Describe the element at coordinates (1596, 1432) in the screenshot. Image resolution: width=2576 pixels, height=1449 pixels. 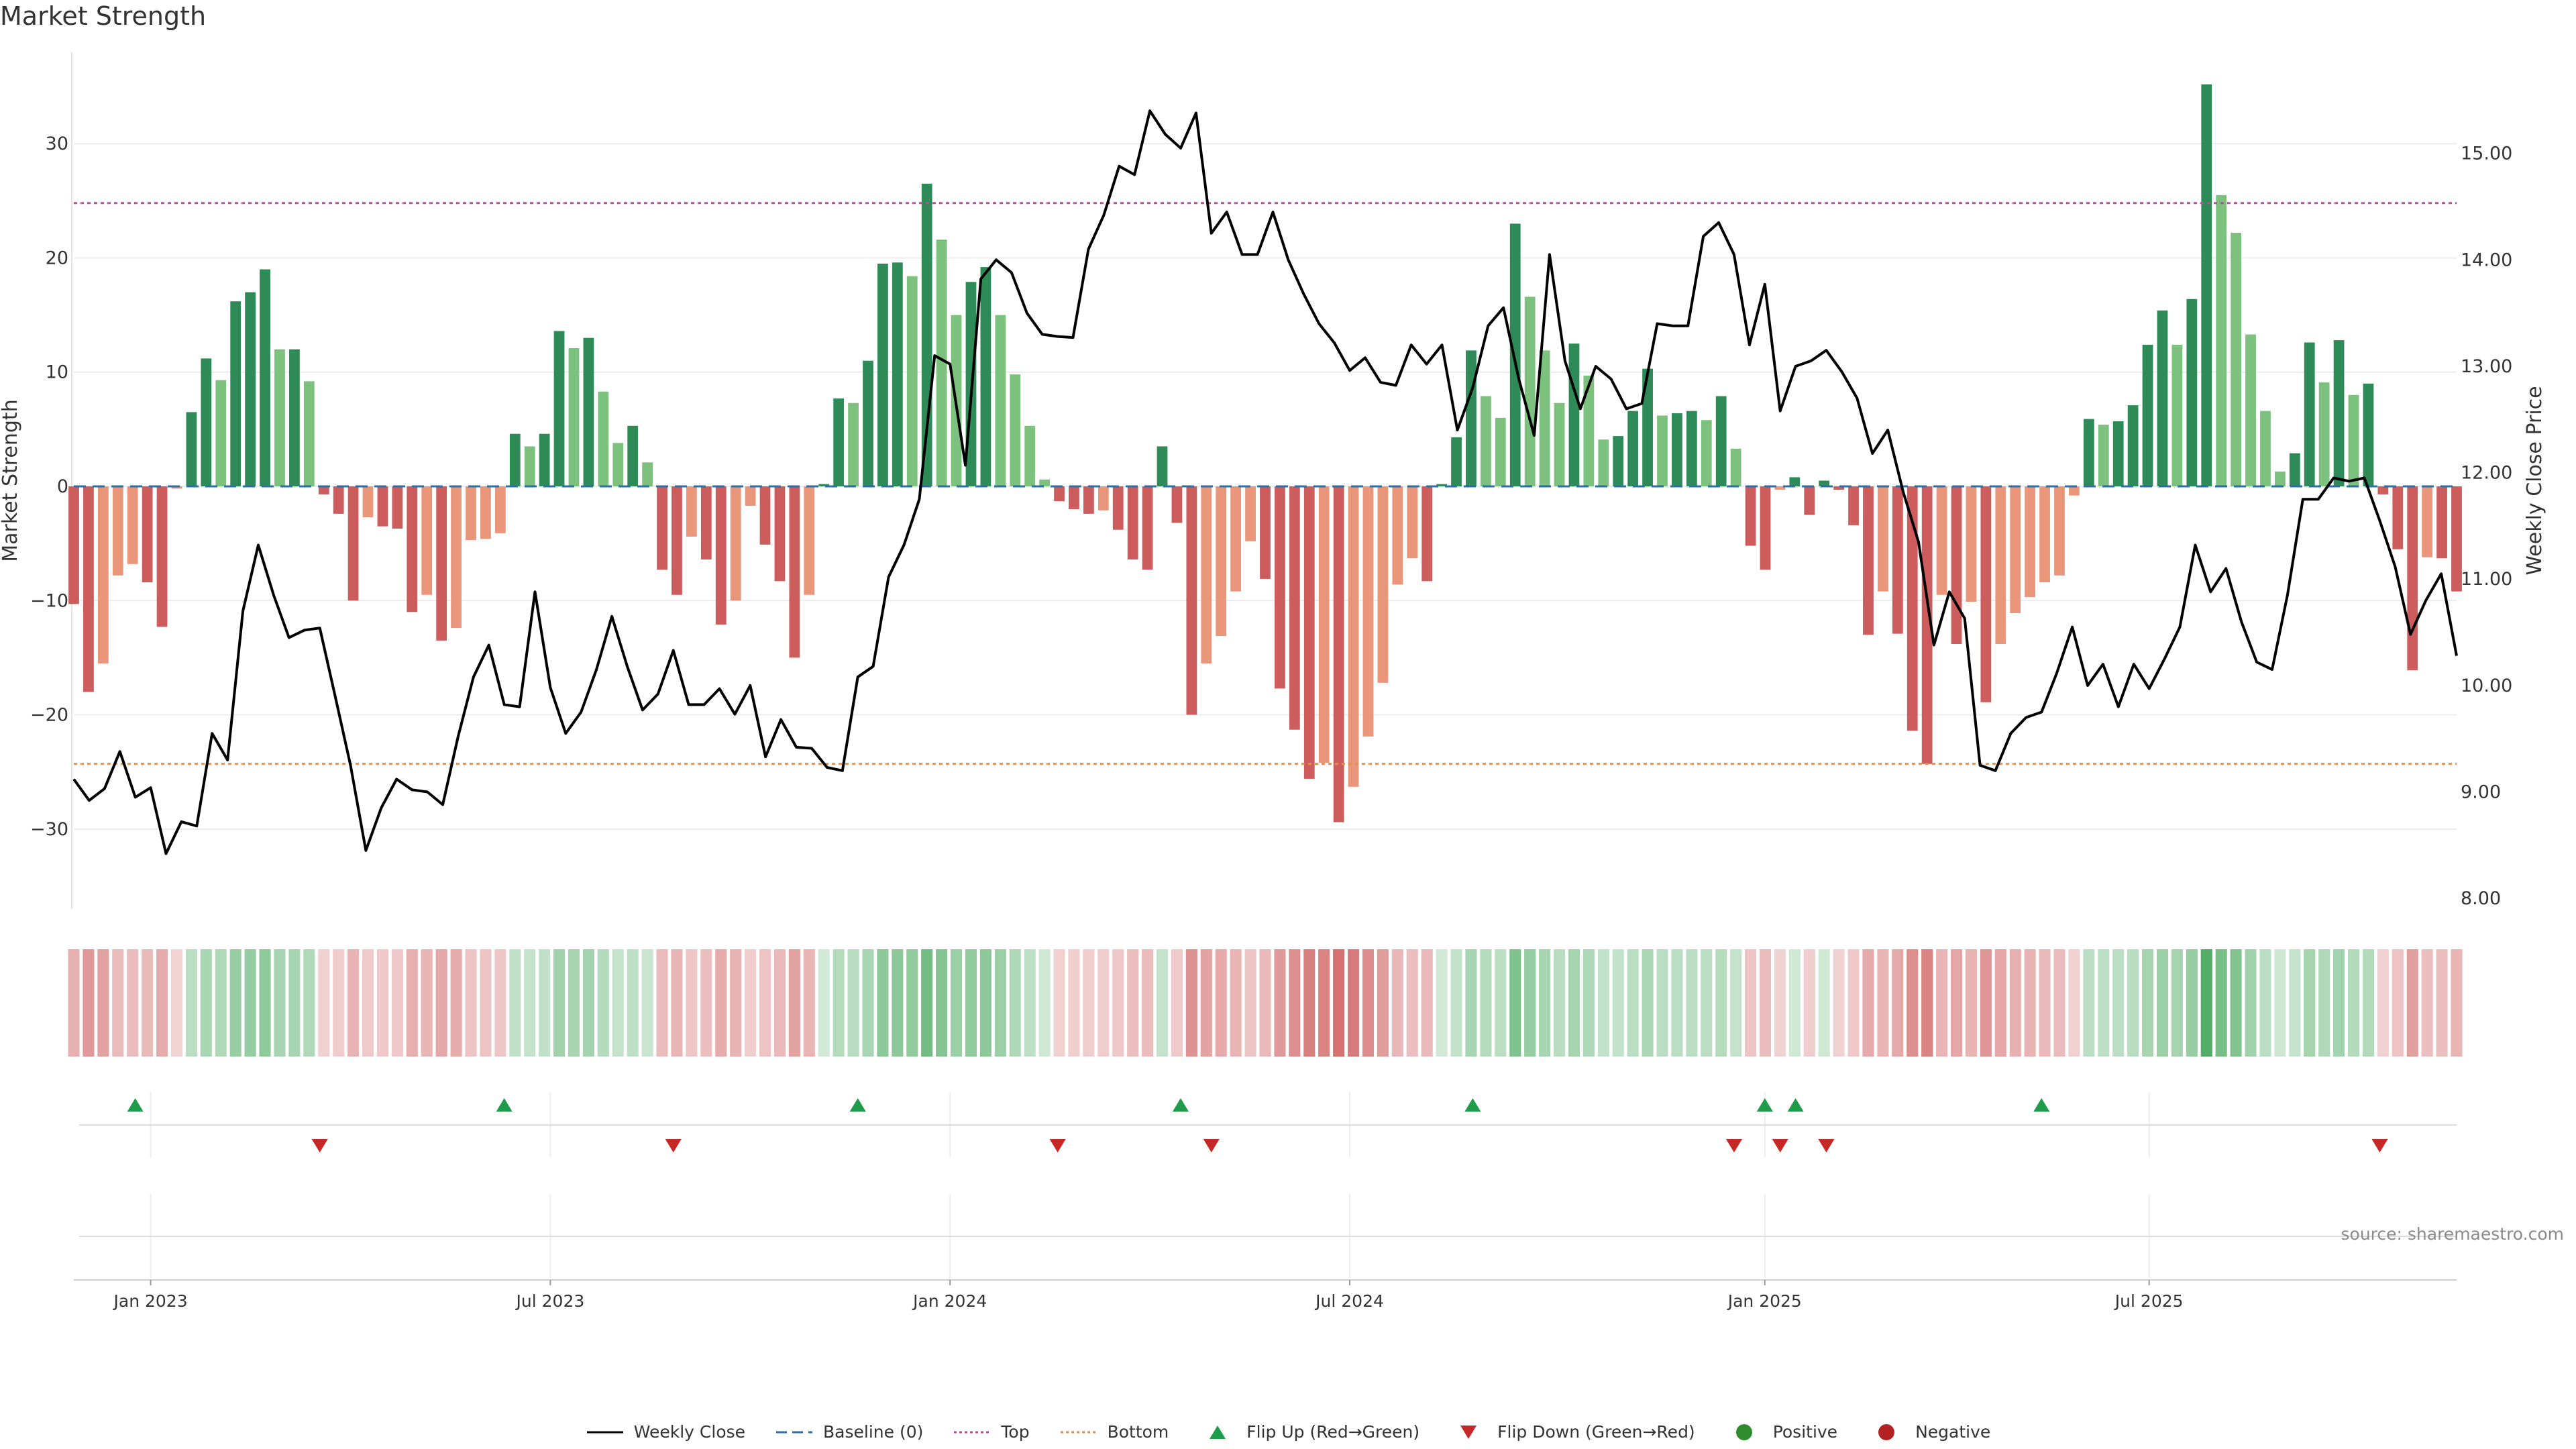
I see `legend-label: Flip Down (Green→Red)` at that location.